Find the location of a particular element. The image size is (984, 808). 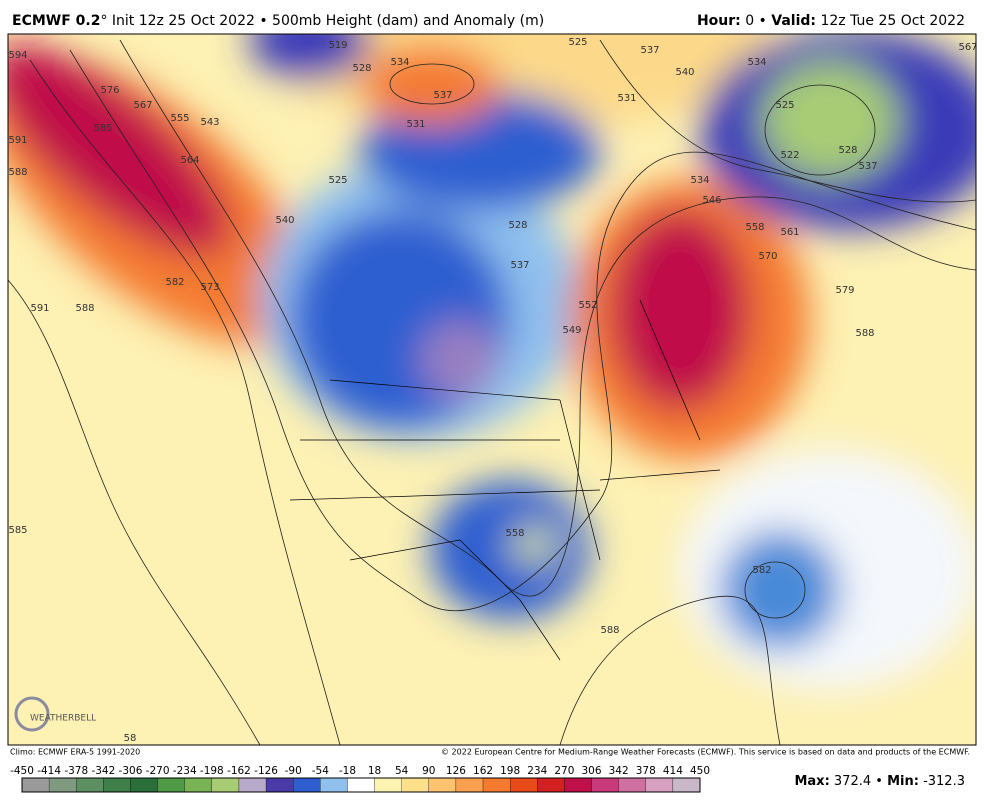

contour-label: 555 is located at coordinates (179, 118).